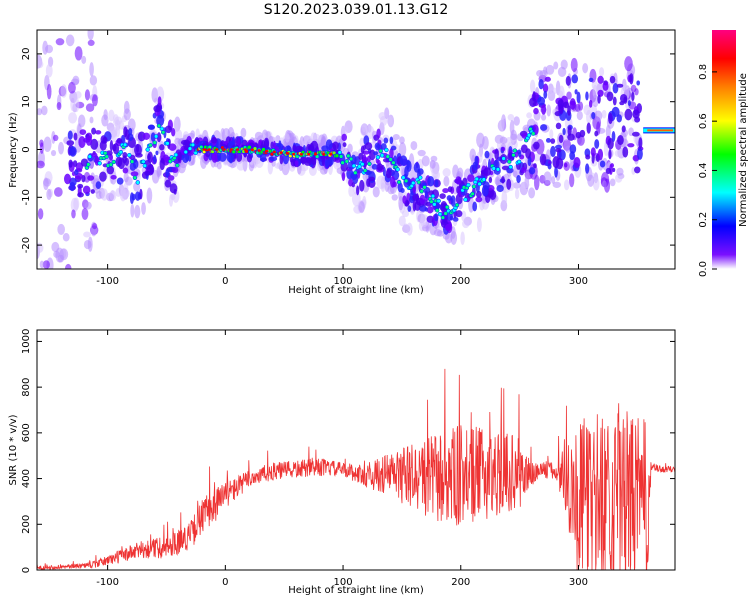 The width and height of the screenshot is (750, 600). I want to click on colorbar-label: Normalized spectral amplitude, so click(743, 150).